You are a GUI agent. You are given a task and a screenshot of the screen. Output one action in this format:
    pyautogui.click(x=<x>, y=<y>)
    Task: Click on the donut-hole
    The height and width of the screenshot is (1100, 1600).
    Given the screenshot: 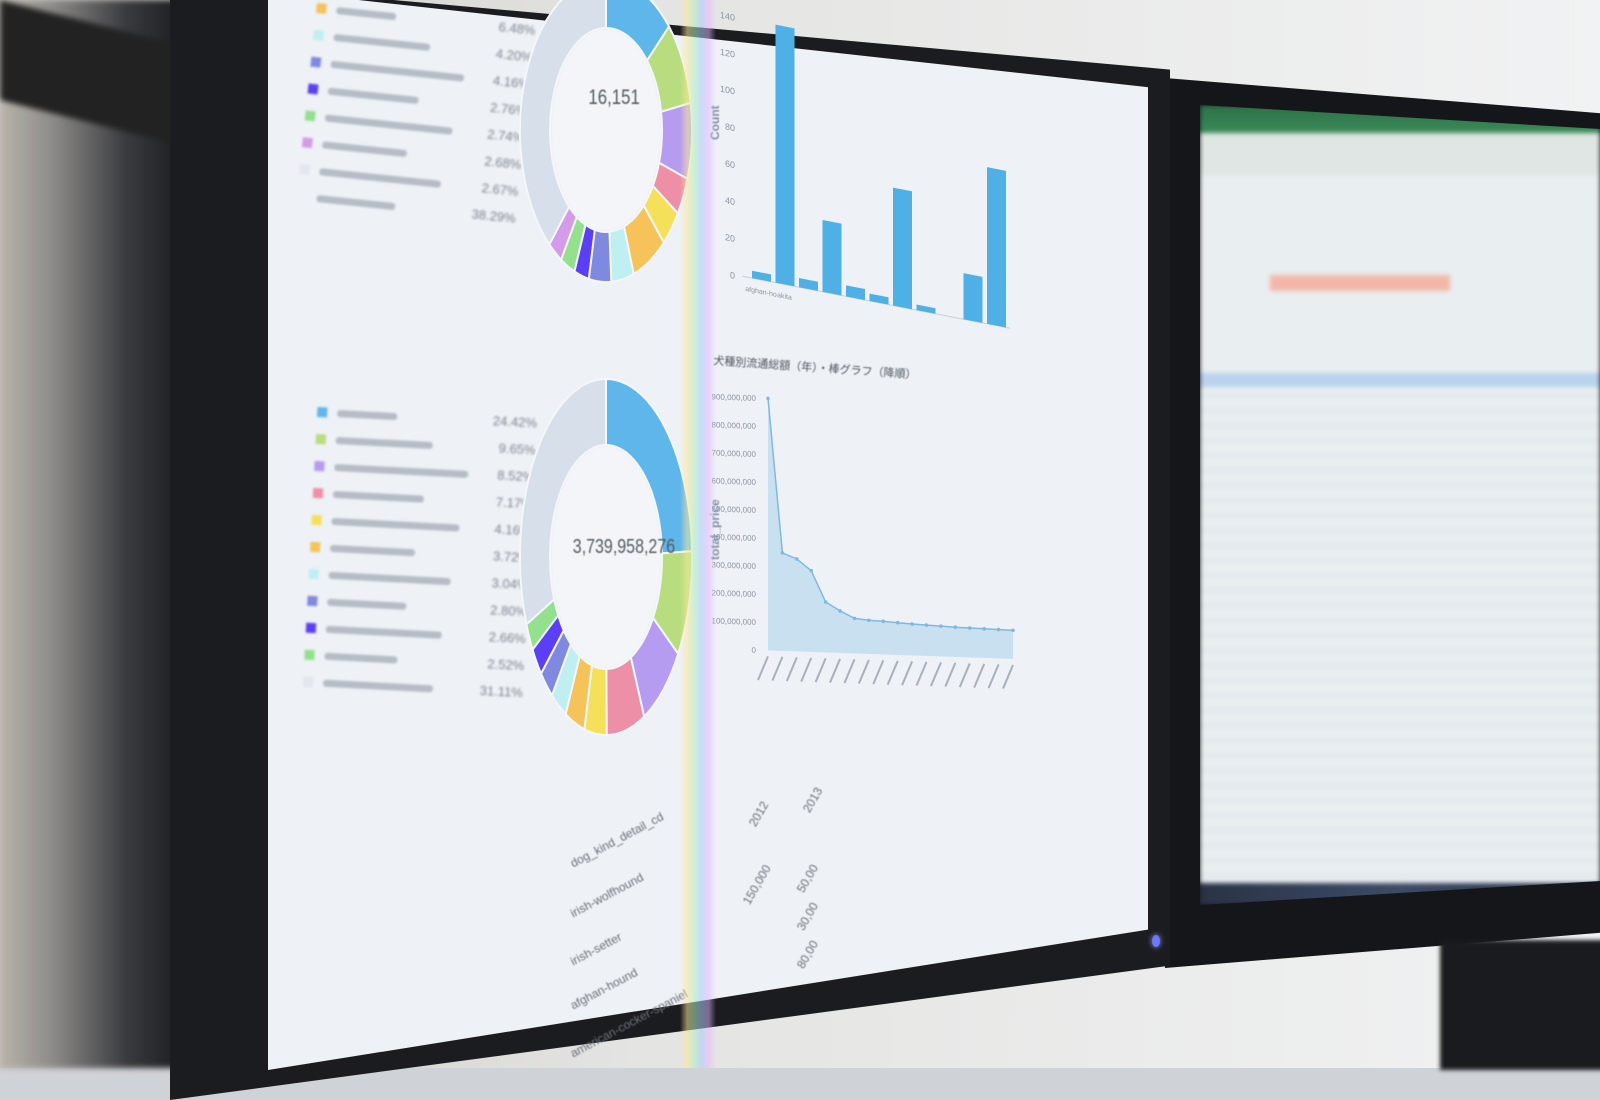 What is the action you would take?
    pyautogui.click(x=606, y=130)
    